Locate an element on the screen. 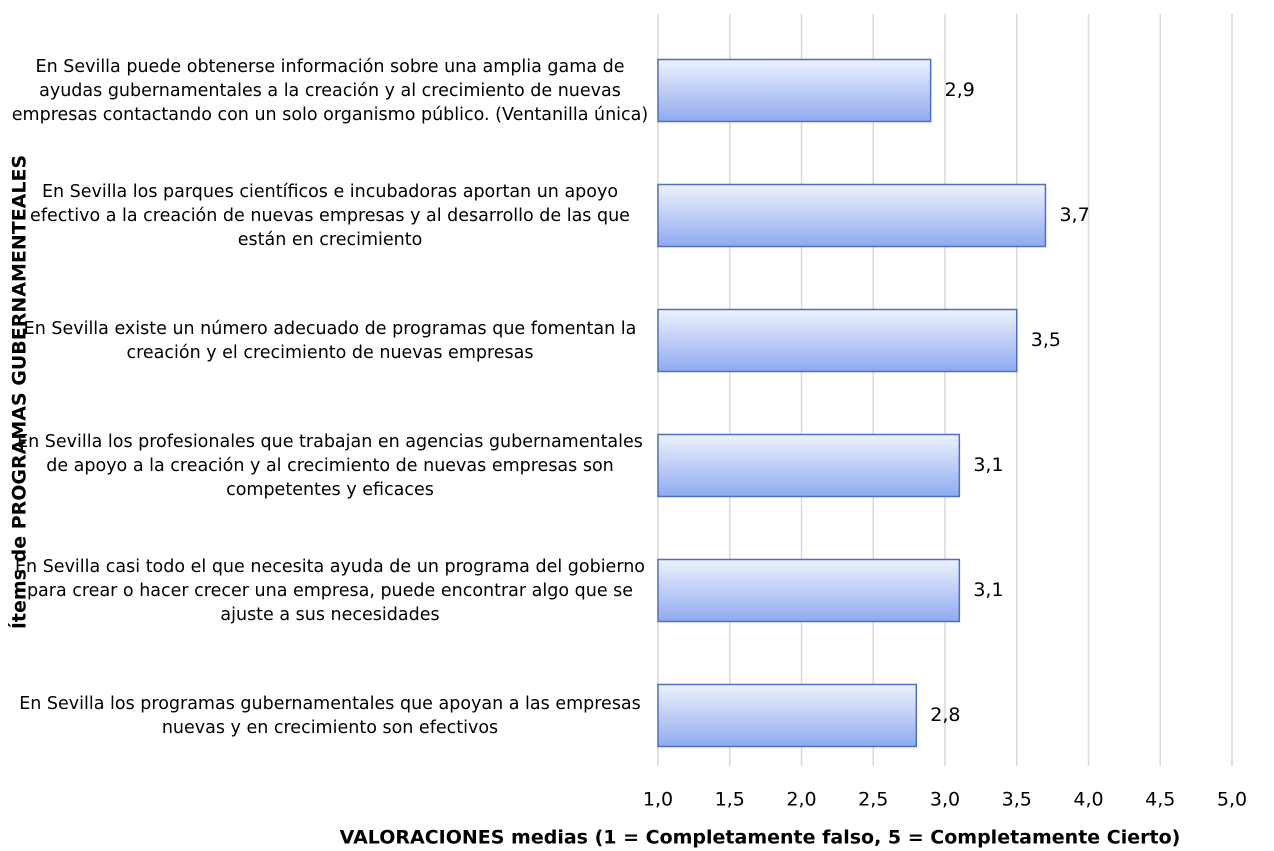 The height and width of the screenshot is (851, 1274). x-tick-label: 2,5 is located at coordinates (873, 800).